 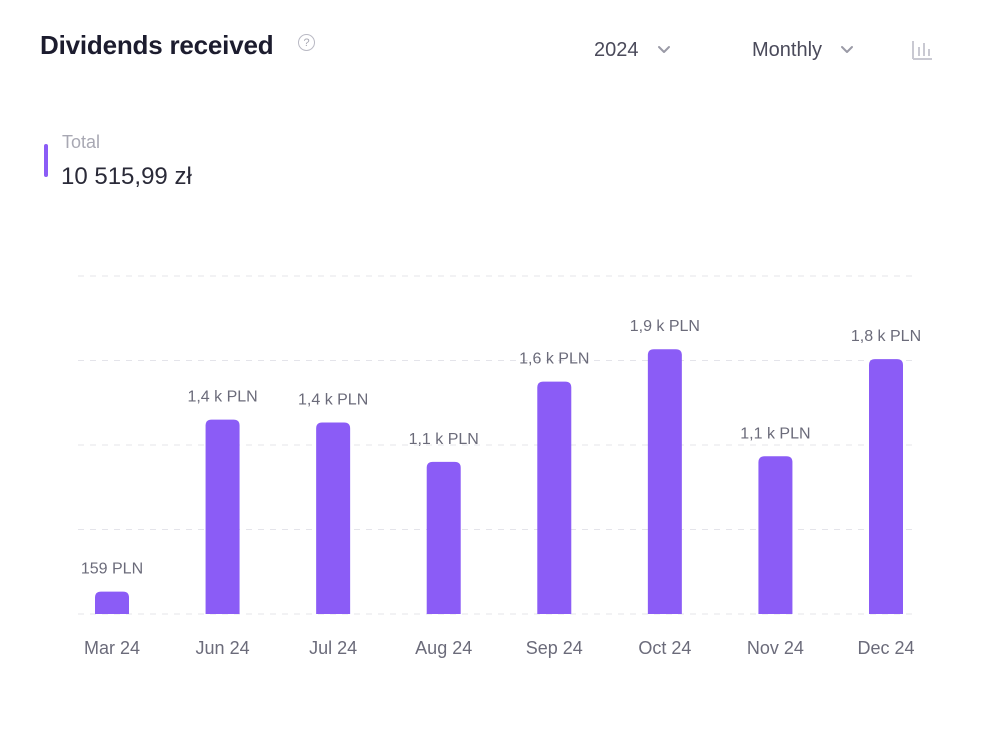 What do you see at coordinates (616, 49) in the screenshot?
I see `year-select-value: 2024` at bounding box center [616, 49].